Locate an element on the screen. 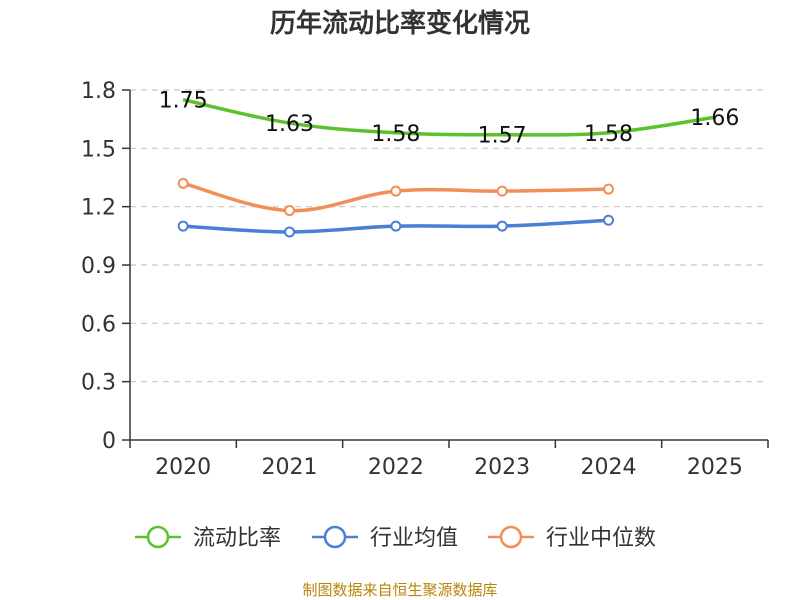  y-tick-label: 1.5 is located at coordinates (98, 149).